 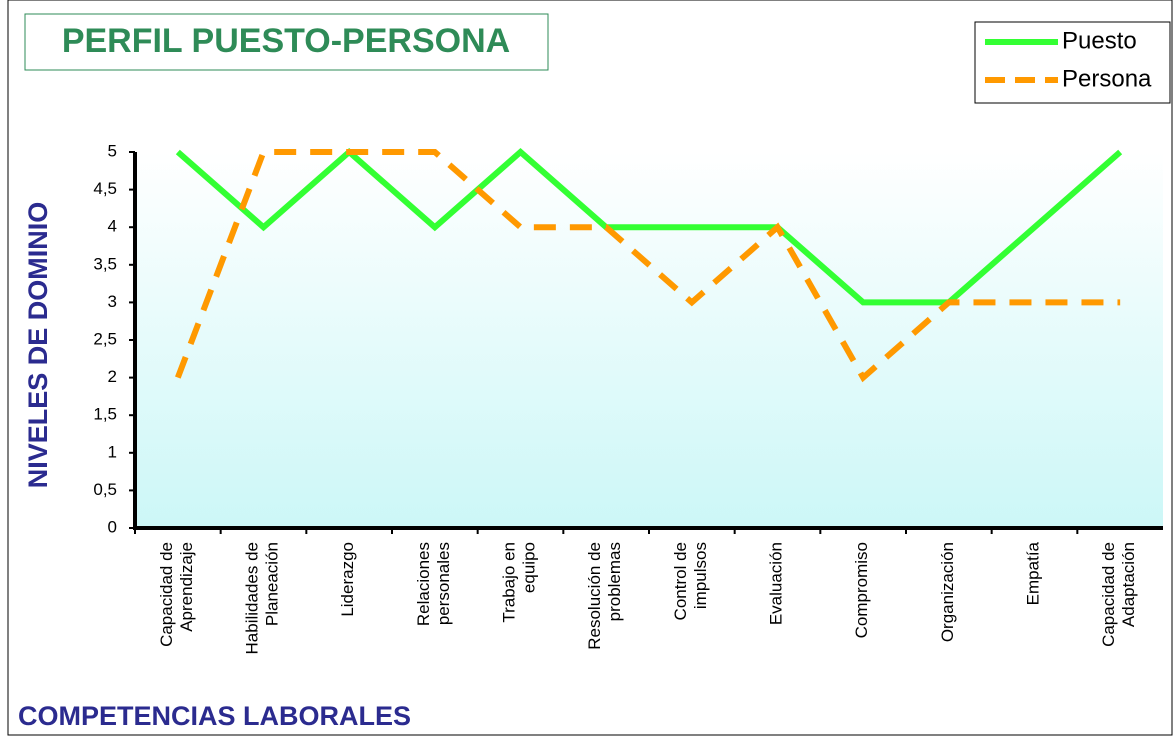 I want to click on x-axis-title: COMPETENCIAS LABORALES, so click(x=214, y=716).